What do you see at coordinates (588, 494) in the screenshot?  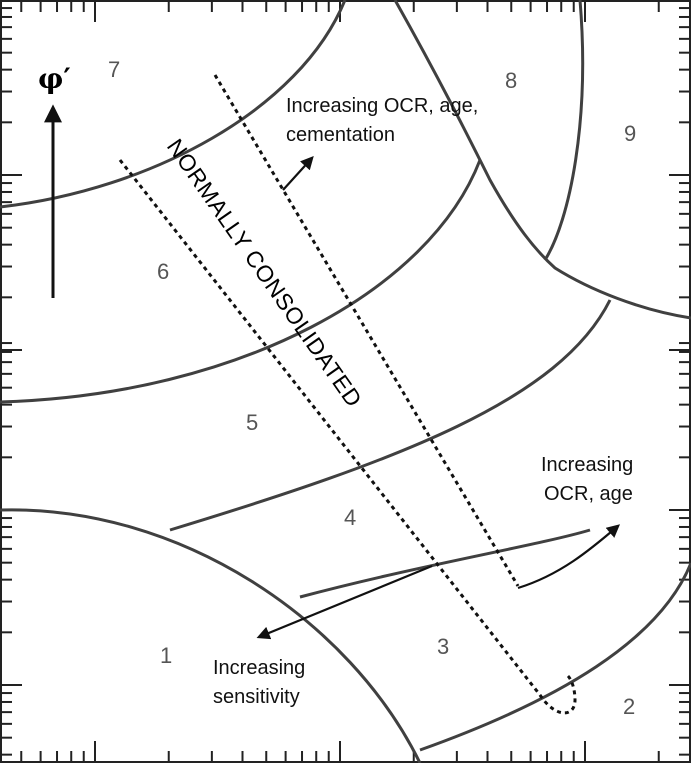 I see `ocr-age-line2: OCR, age` at bounding box center [588, 494].